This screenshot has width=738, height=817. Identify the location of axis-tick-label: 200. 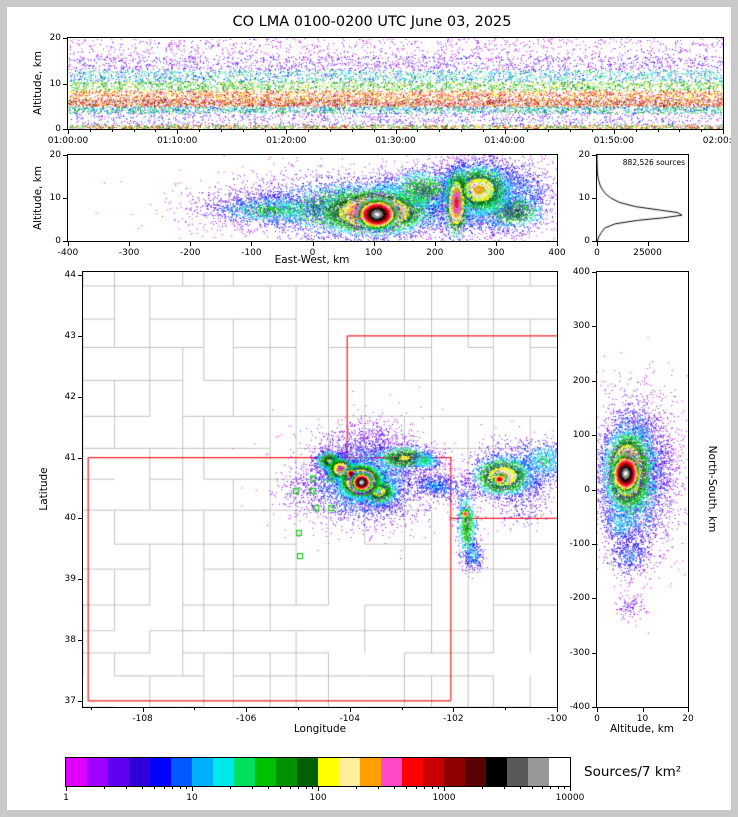
(435, 253).